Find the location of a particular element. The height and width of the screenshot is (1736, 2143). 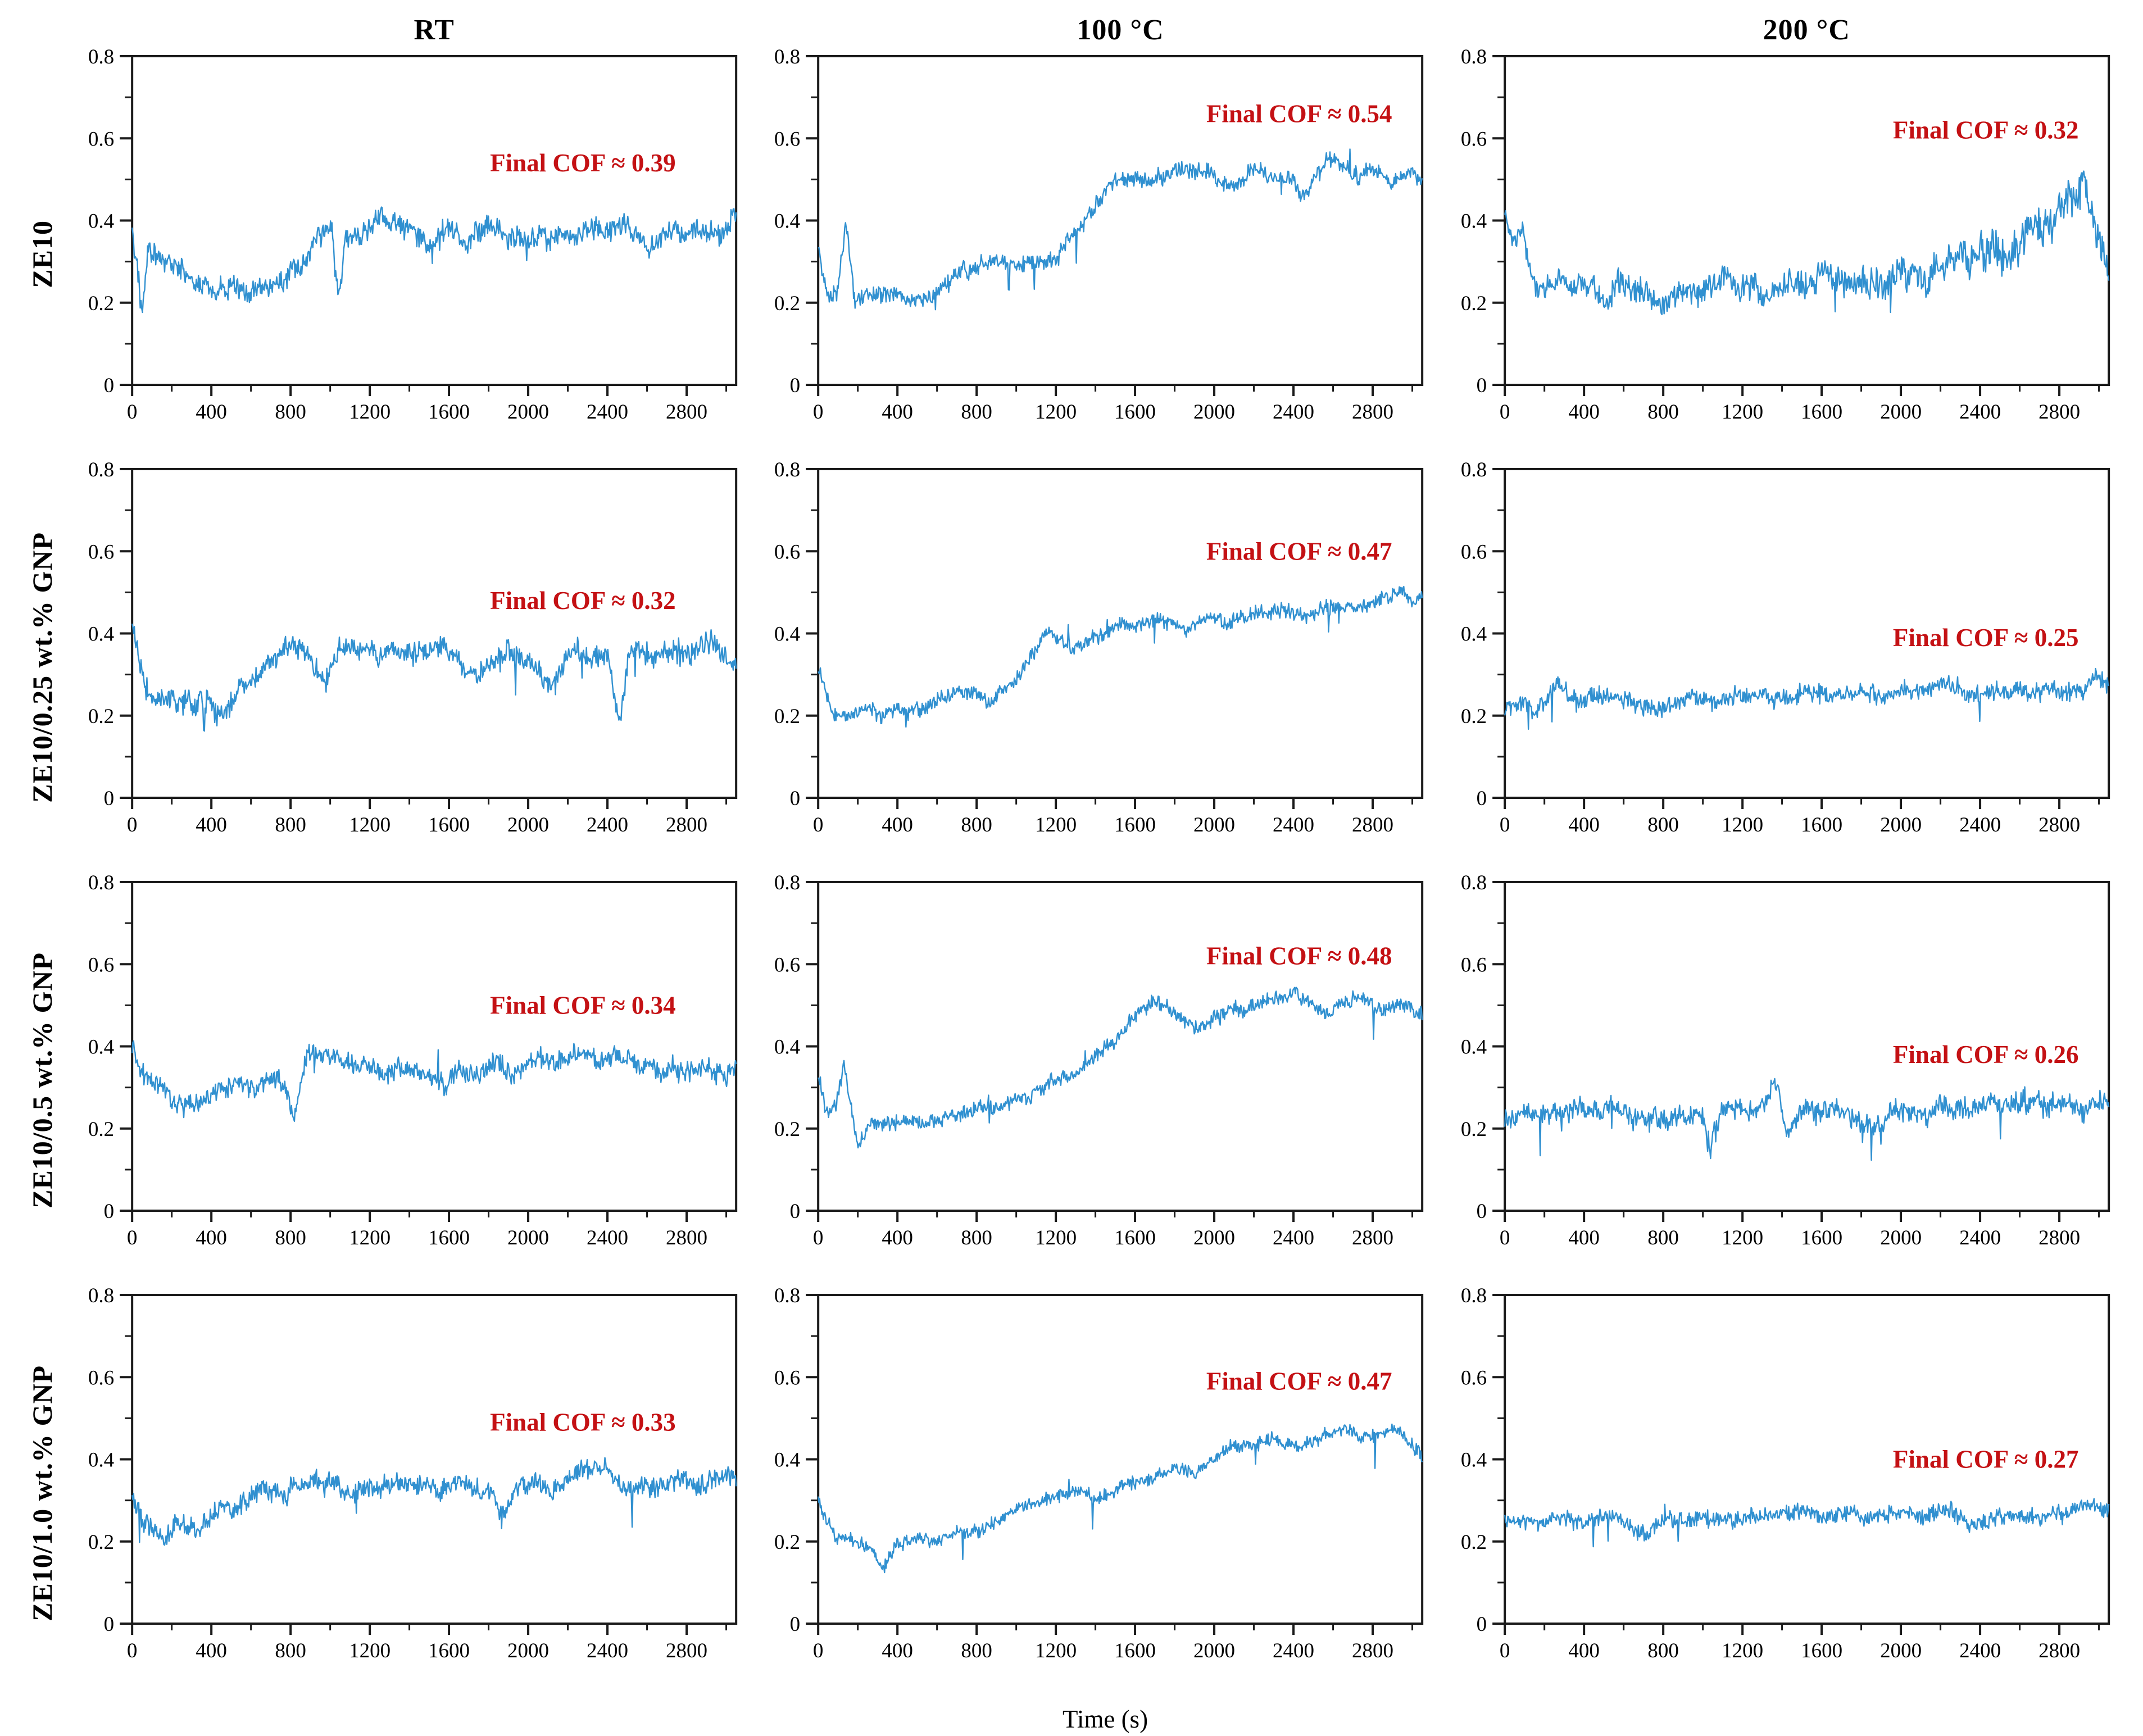

svg-text: 0.6 is located at coordinates (101, 551).